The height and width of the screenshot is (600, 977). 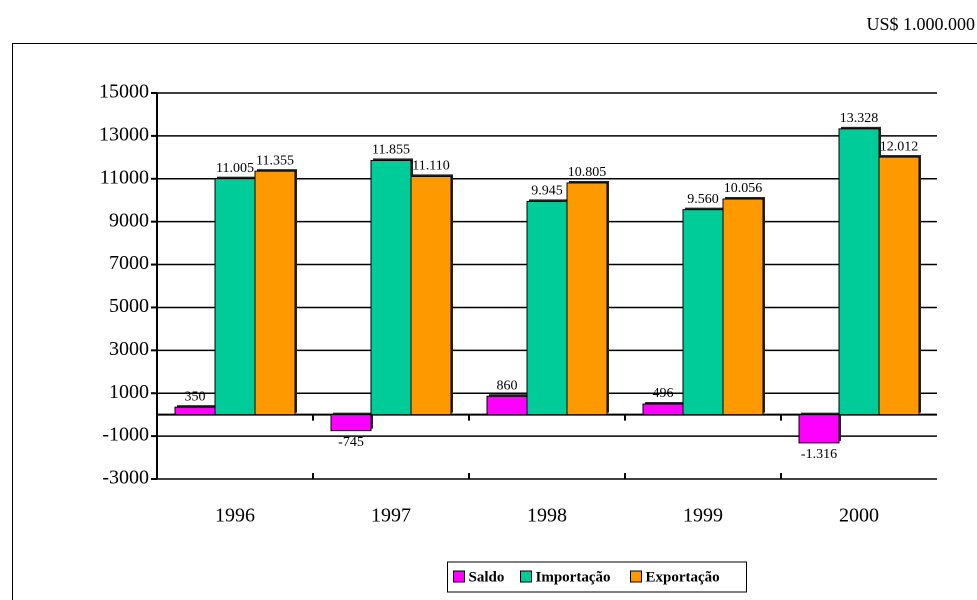 What do you see at coordinates (391, 516) in the screenshot?
I see `x-tick-label: 1997` at bounding box center [391, 516].